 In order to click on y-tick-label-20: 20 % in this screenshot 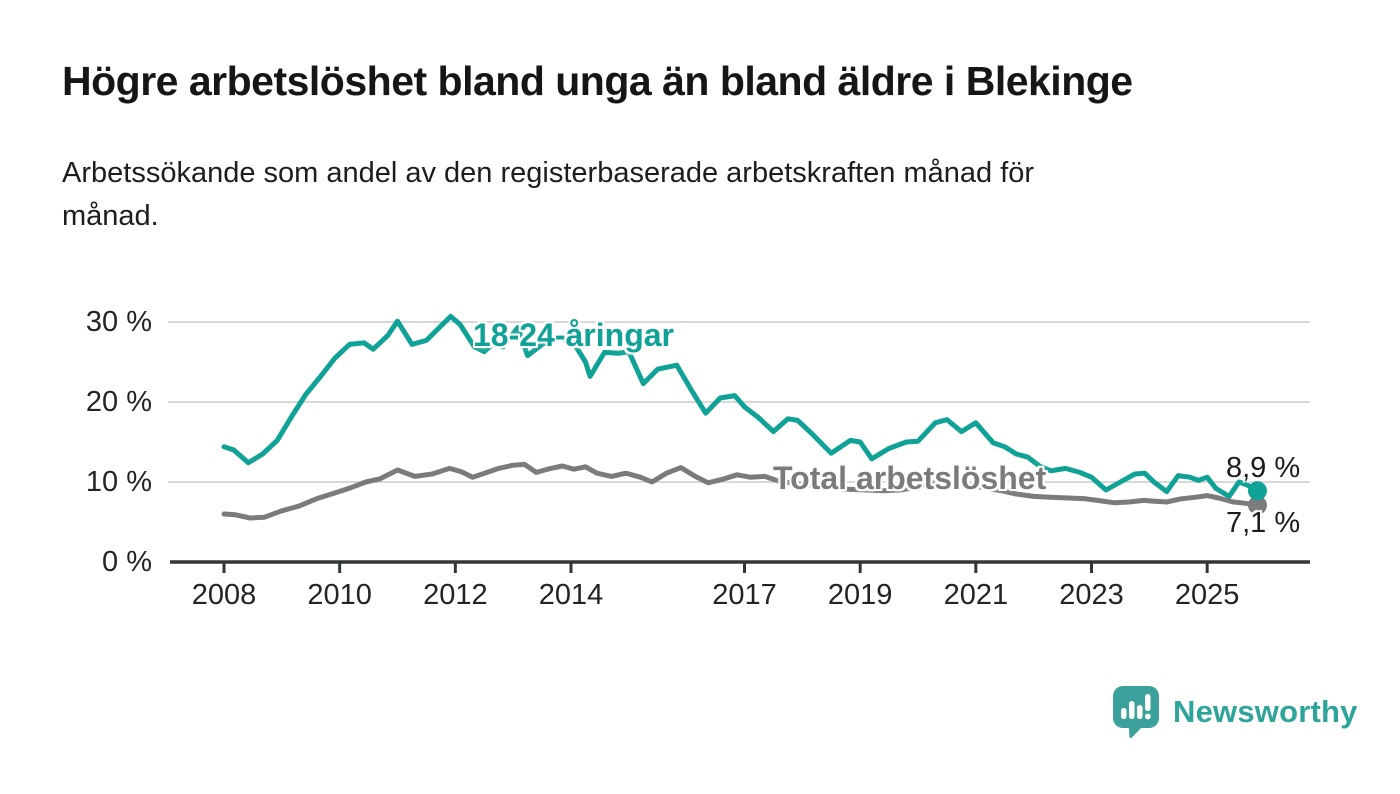, I will do `click(118, 402)`.